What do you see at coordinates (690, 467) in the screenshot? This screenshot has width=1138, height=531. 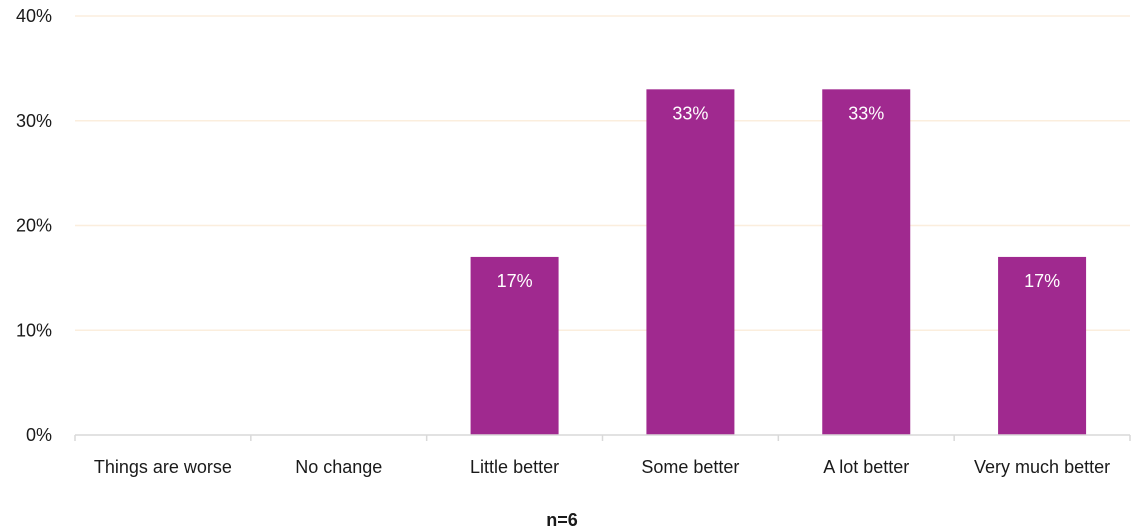 I see `x-tick-label: Some better` at bounding box center [690, 467].